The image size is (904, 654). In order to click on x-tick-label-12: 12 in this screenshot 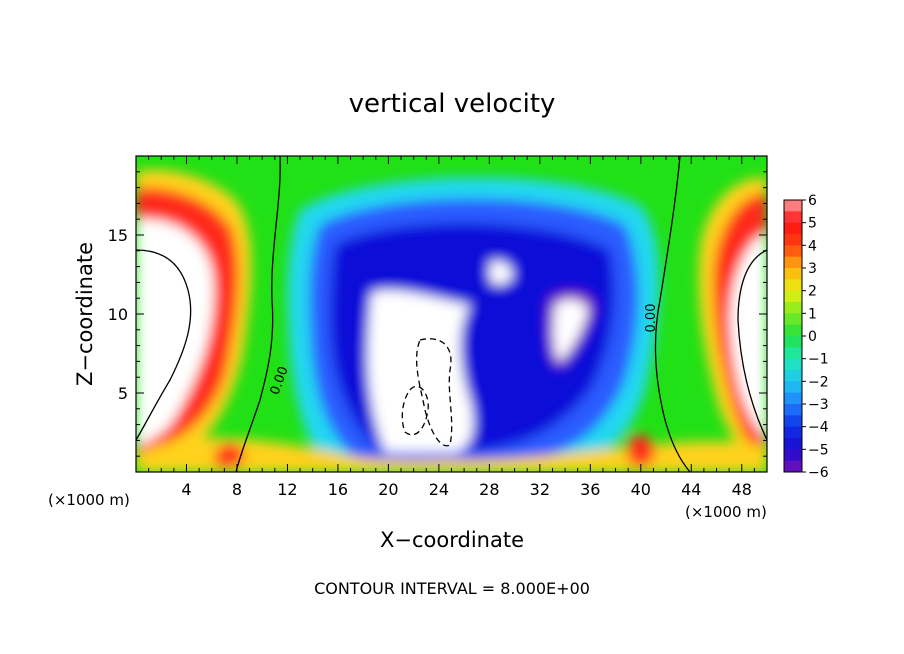, I will do `click(287, 489)`.